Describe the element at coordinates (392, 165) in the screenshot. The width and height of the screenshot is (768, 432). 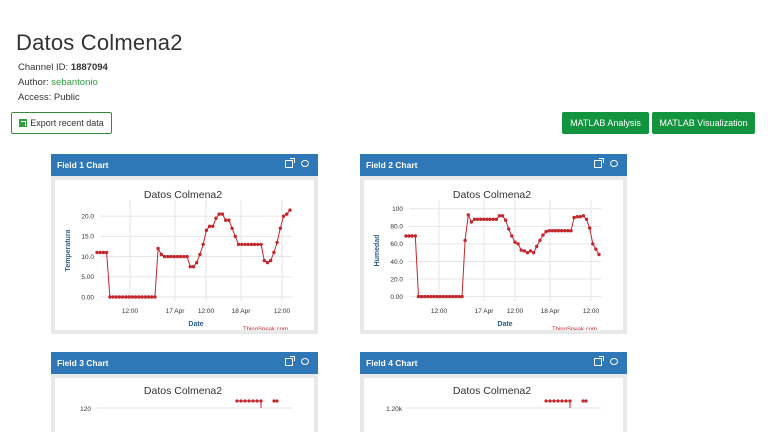
I see `panel-title: Field 2 Chart` at that location.